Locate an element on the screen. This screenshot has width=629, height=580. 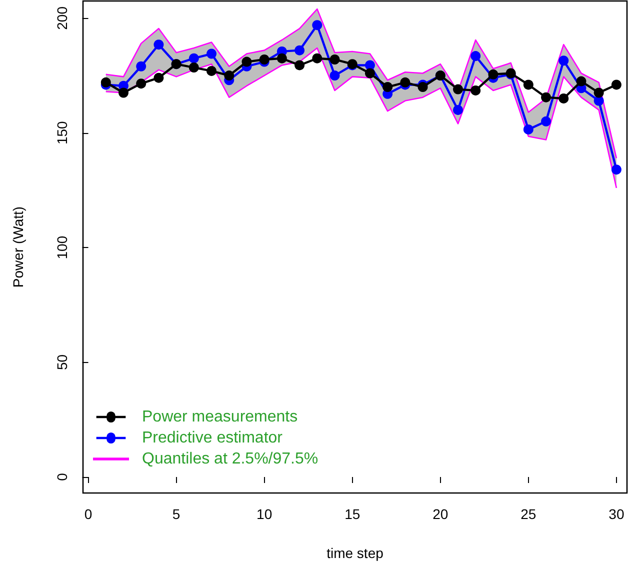
x-axis-title: time step is located at coordinates (355, 553).